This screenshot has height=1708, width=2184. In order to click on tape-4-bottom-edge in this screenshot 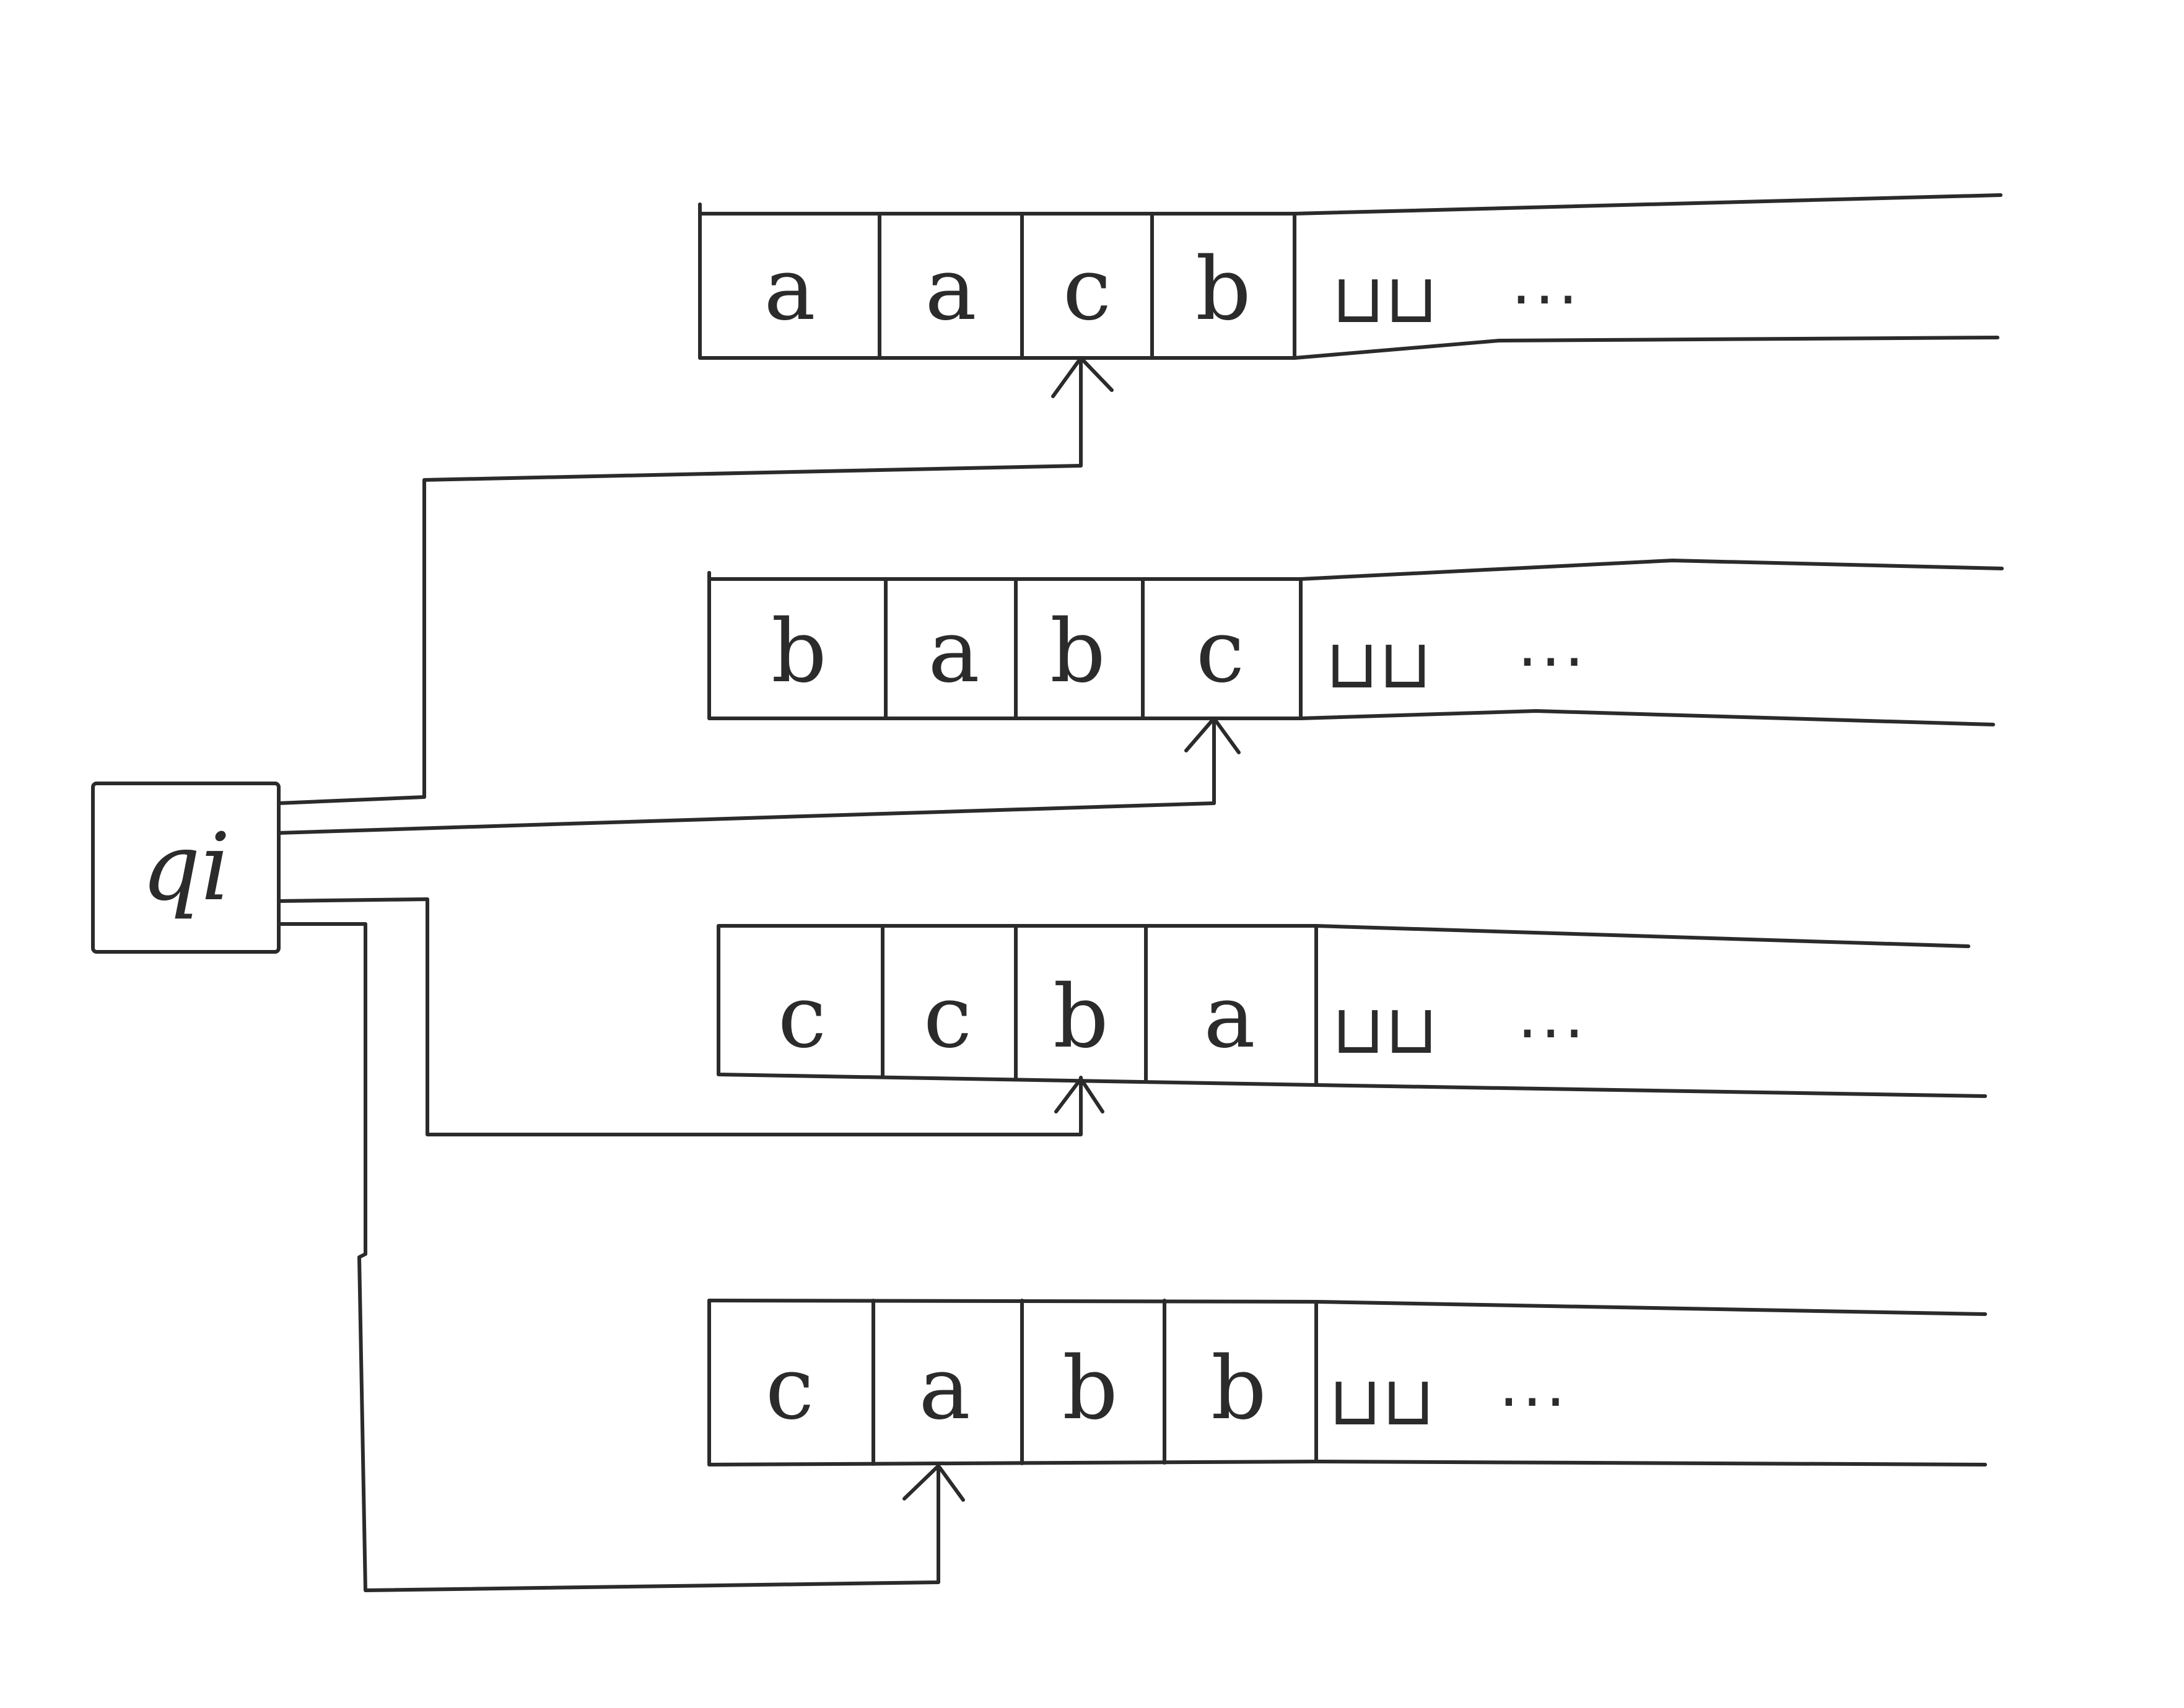, I will do `click(1347, 1382)`.